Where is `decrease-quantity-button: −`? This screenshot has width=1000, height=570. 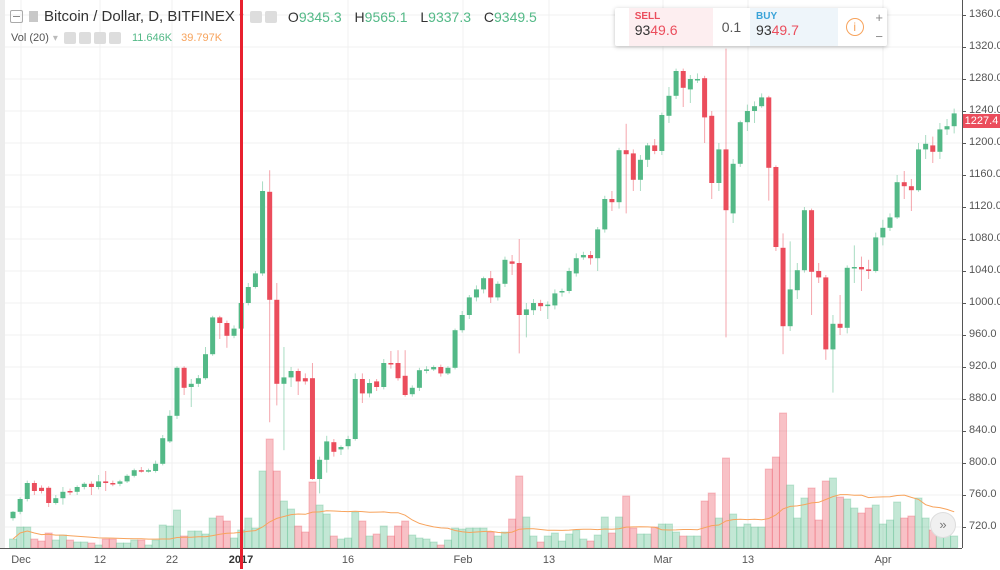
decrease-quantity-button: − is located at coordinates (879, 36).